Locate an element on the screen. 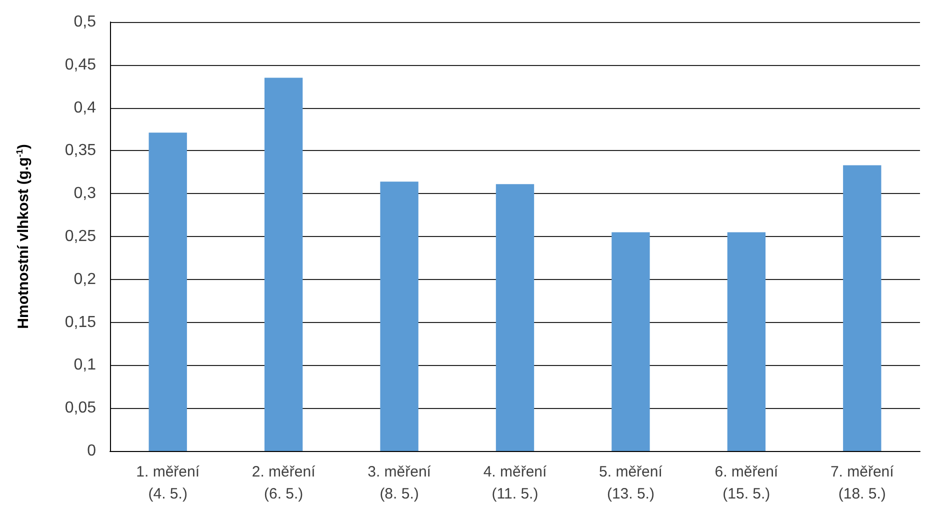 This screenshot has height=511, width=926. x-tick-label: 7. měření (18. 5.) is located at coordinates (862, 483).